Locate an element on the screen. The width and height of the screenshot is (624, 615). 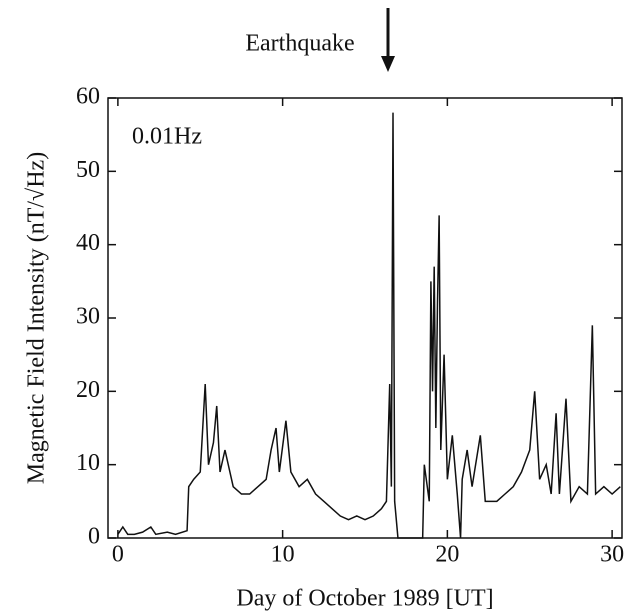
arrow-head is located at coordinates (388, 64).